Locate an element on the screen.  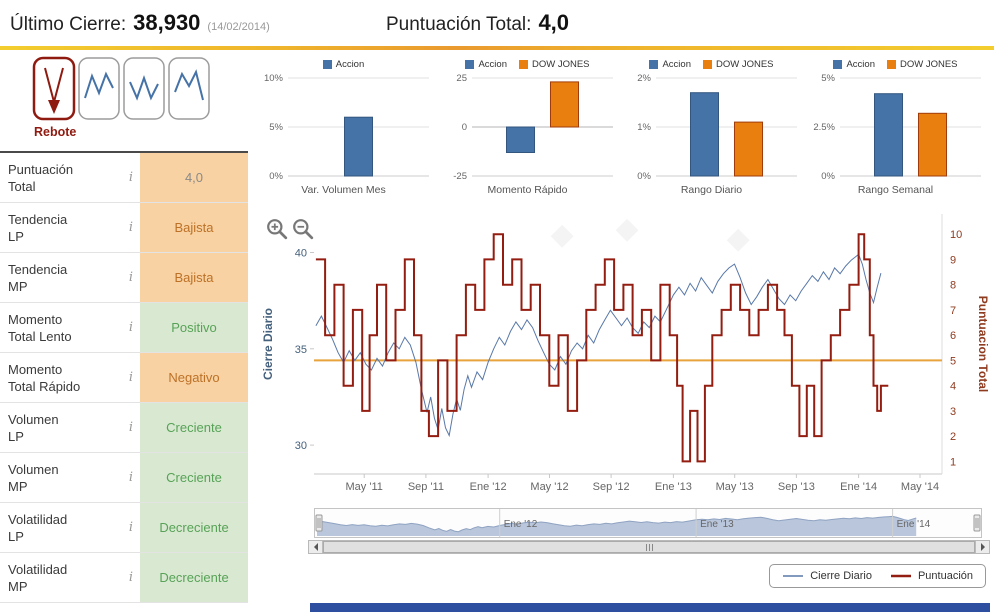
total-score-group: Puntuación Total: 4,0 is located at coordinates (477, 23).